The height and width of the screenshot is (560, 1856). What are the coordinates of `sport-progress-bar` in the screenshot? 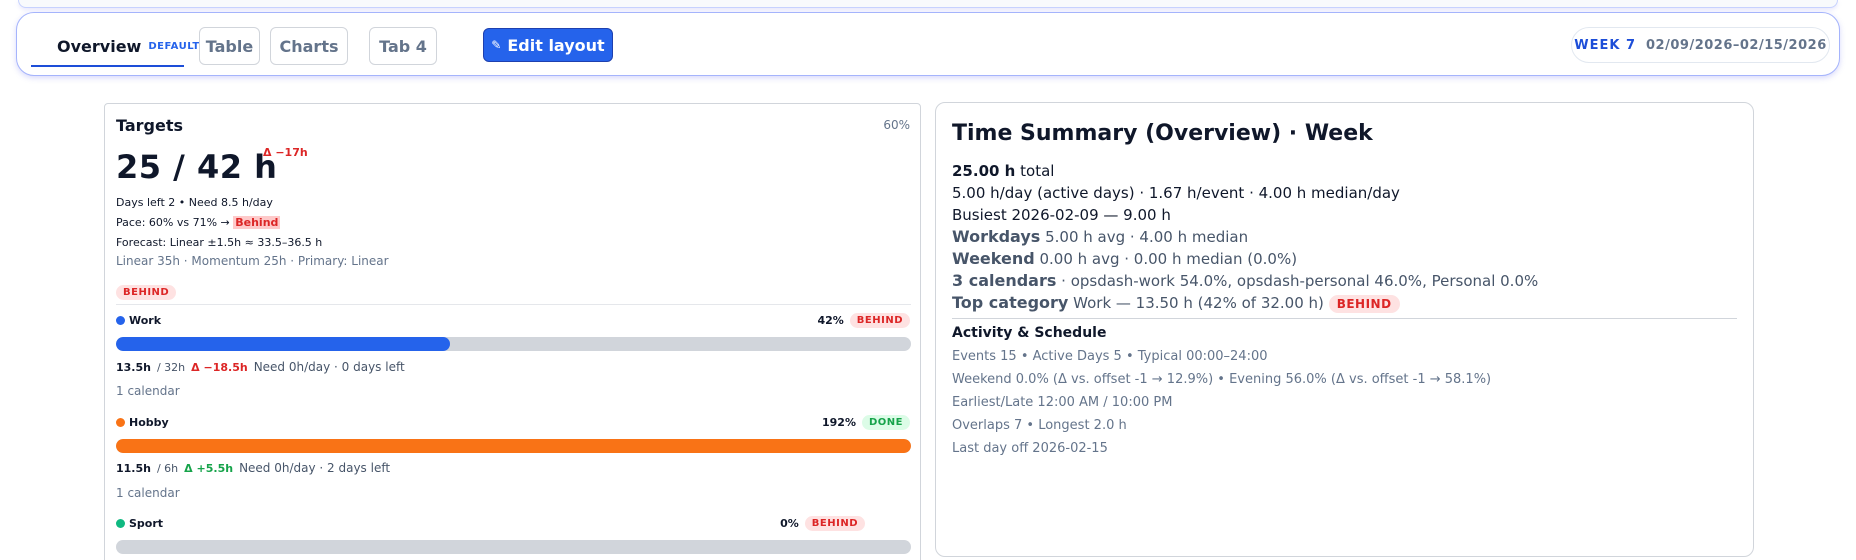 It's located at (513, 547).